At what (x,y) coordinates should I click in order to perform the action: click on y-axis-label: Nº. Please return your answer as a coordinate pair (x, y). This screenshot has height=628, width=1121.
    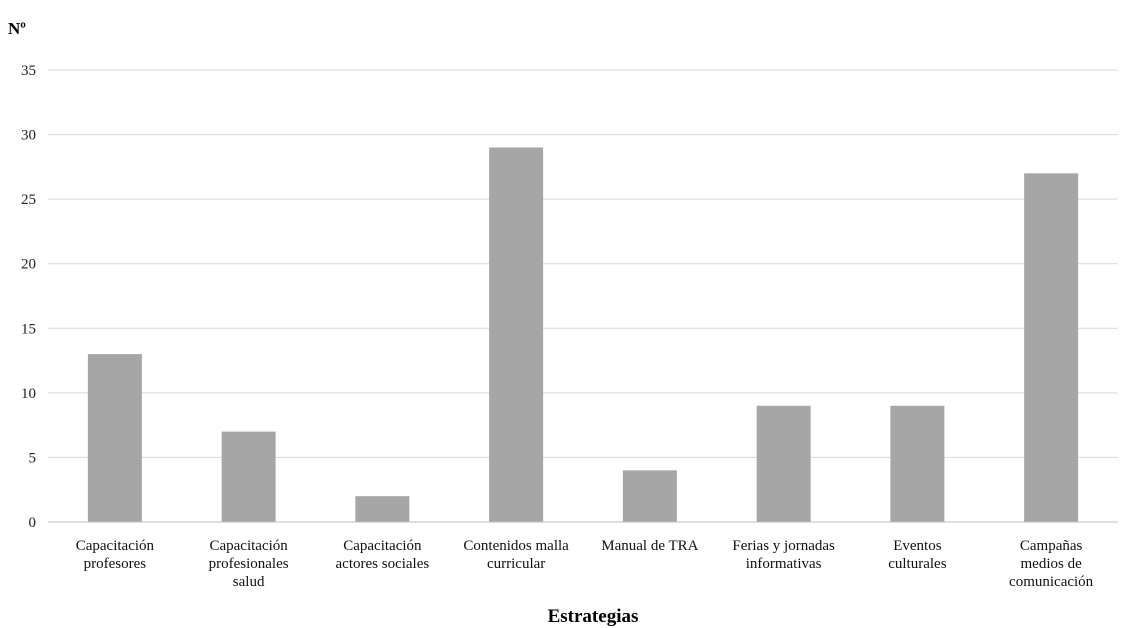
    Looking at the image, I should click on (17, 28).